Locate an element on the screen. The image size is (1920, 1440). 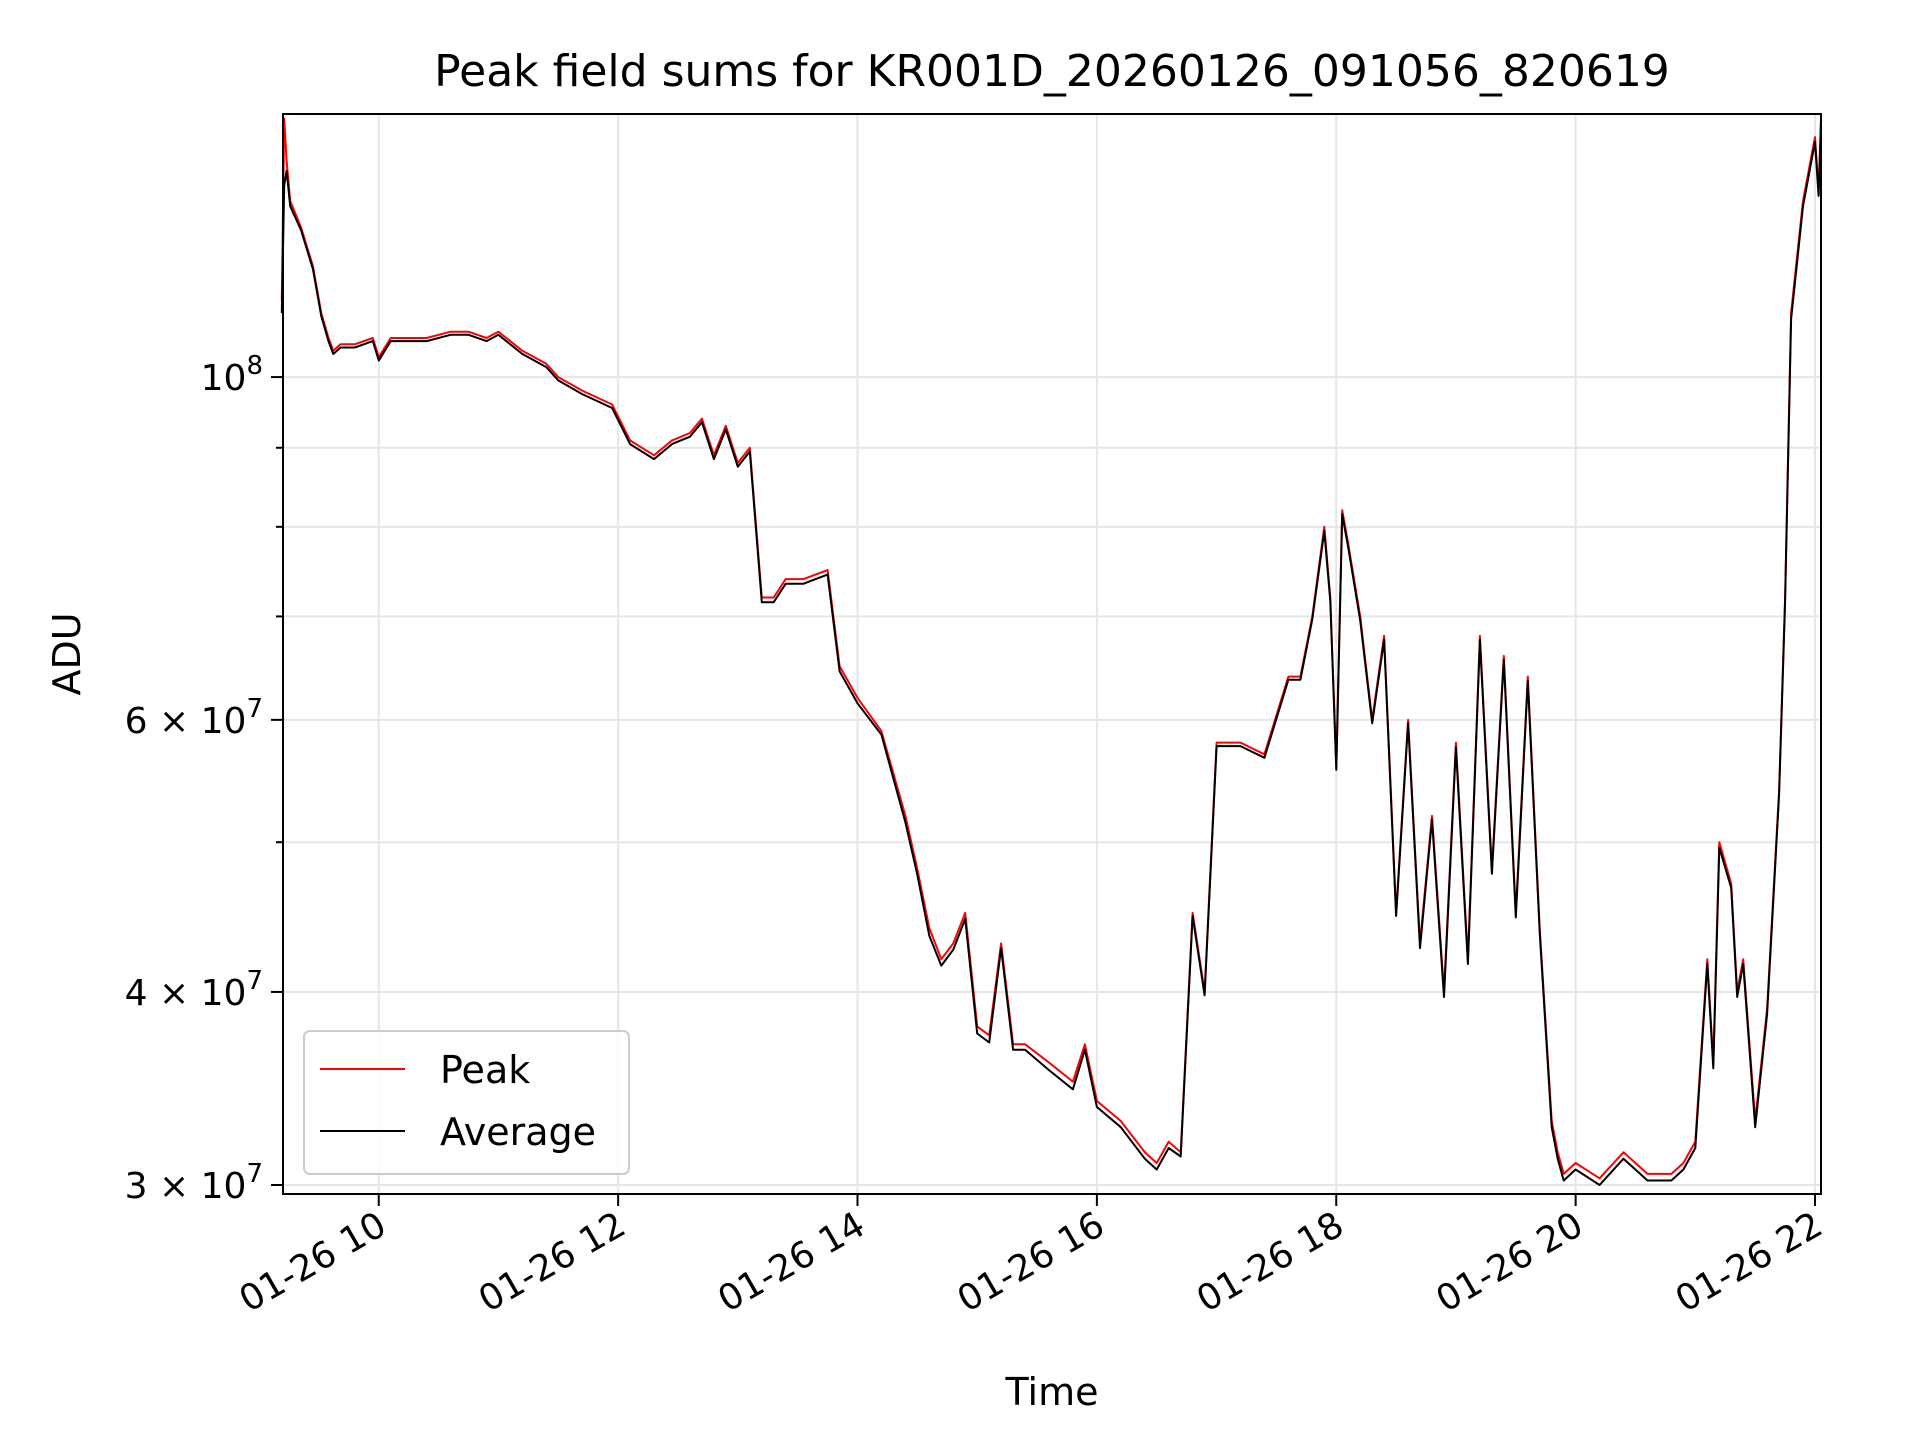
y-tick-label: 6 × 107 is located at coordinates (194, 718).